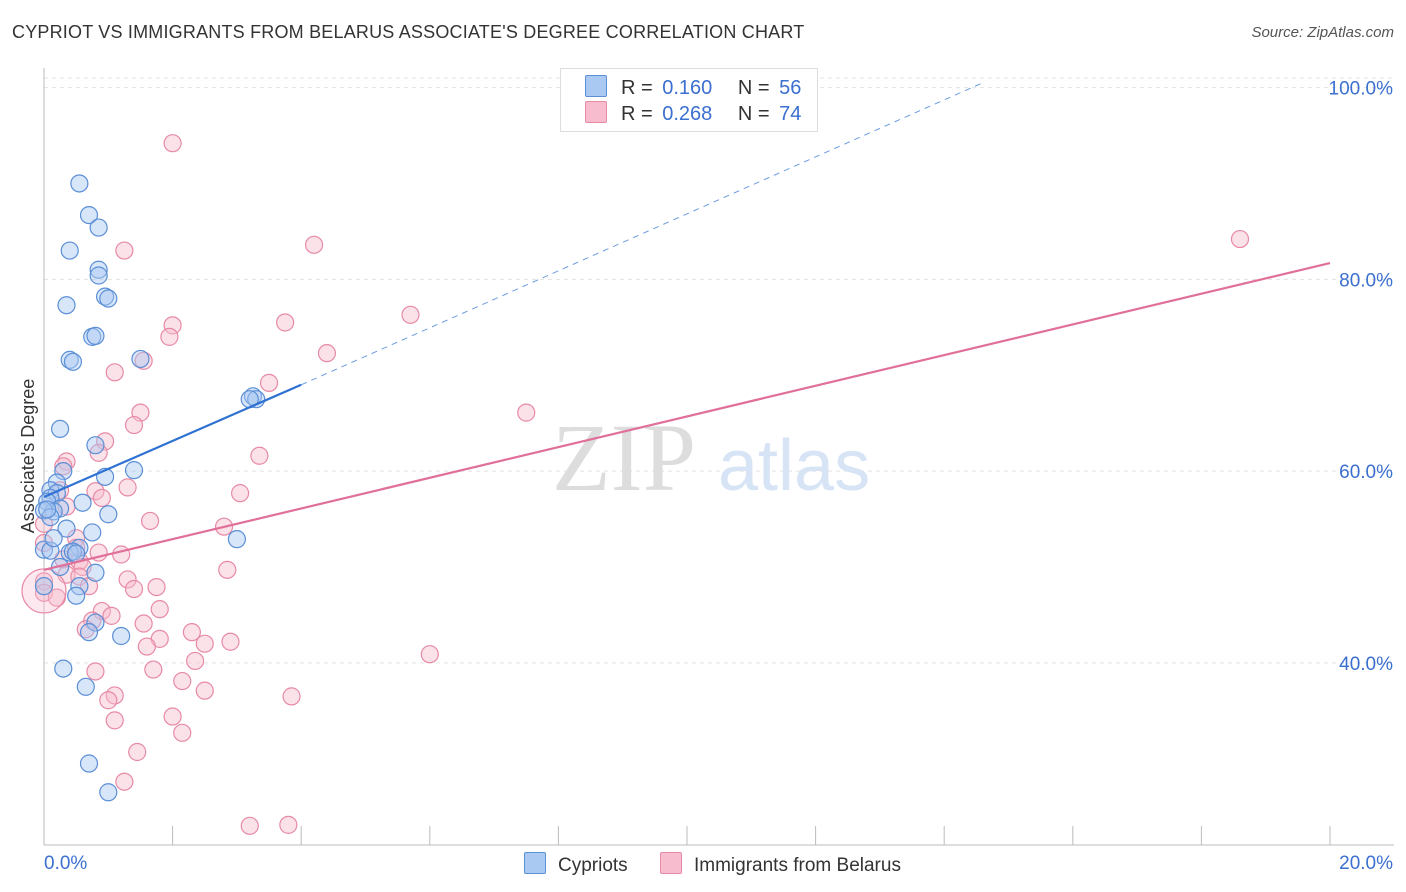 This screenshot has width=1406, height=892. What do you see at coordinates (1366, 863) in the screenshot?
I see `x-tick-label-end: 20.0%` at bounding box center [1366, 863].